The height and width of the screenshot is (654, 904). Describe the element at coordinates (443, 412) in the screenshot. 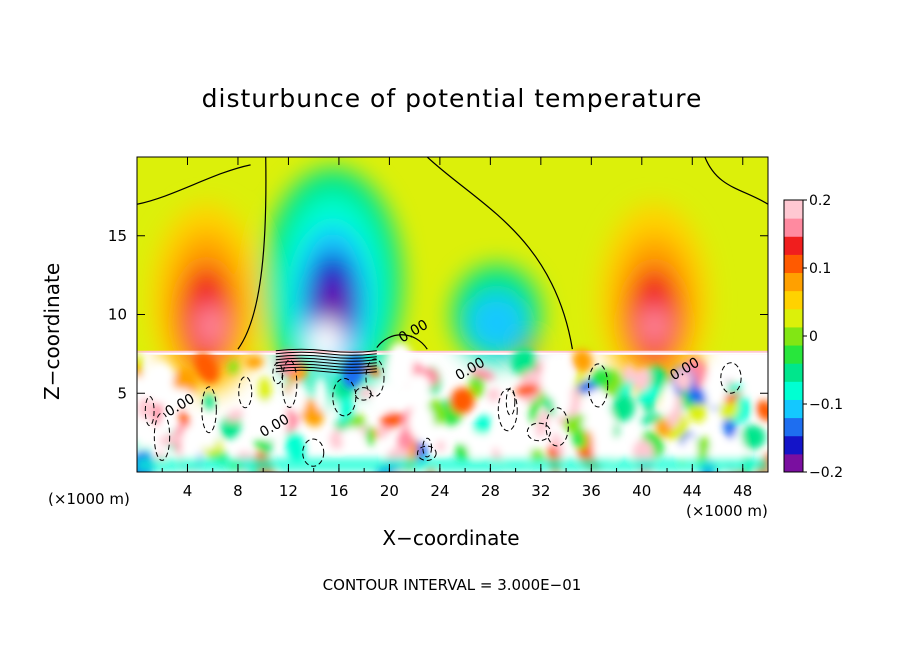

I see `dashed-contours` at that location.